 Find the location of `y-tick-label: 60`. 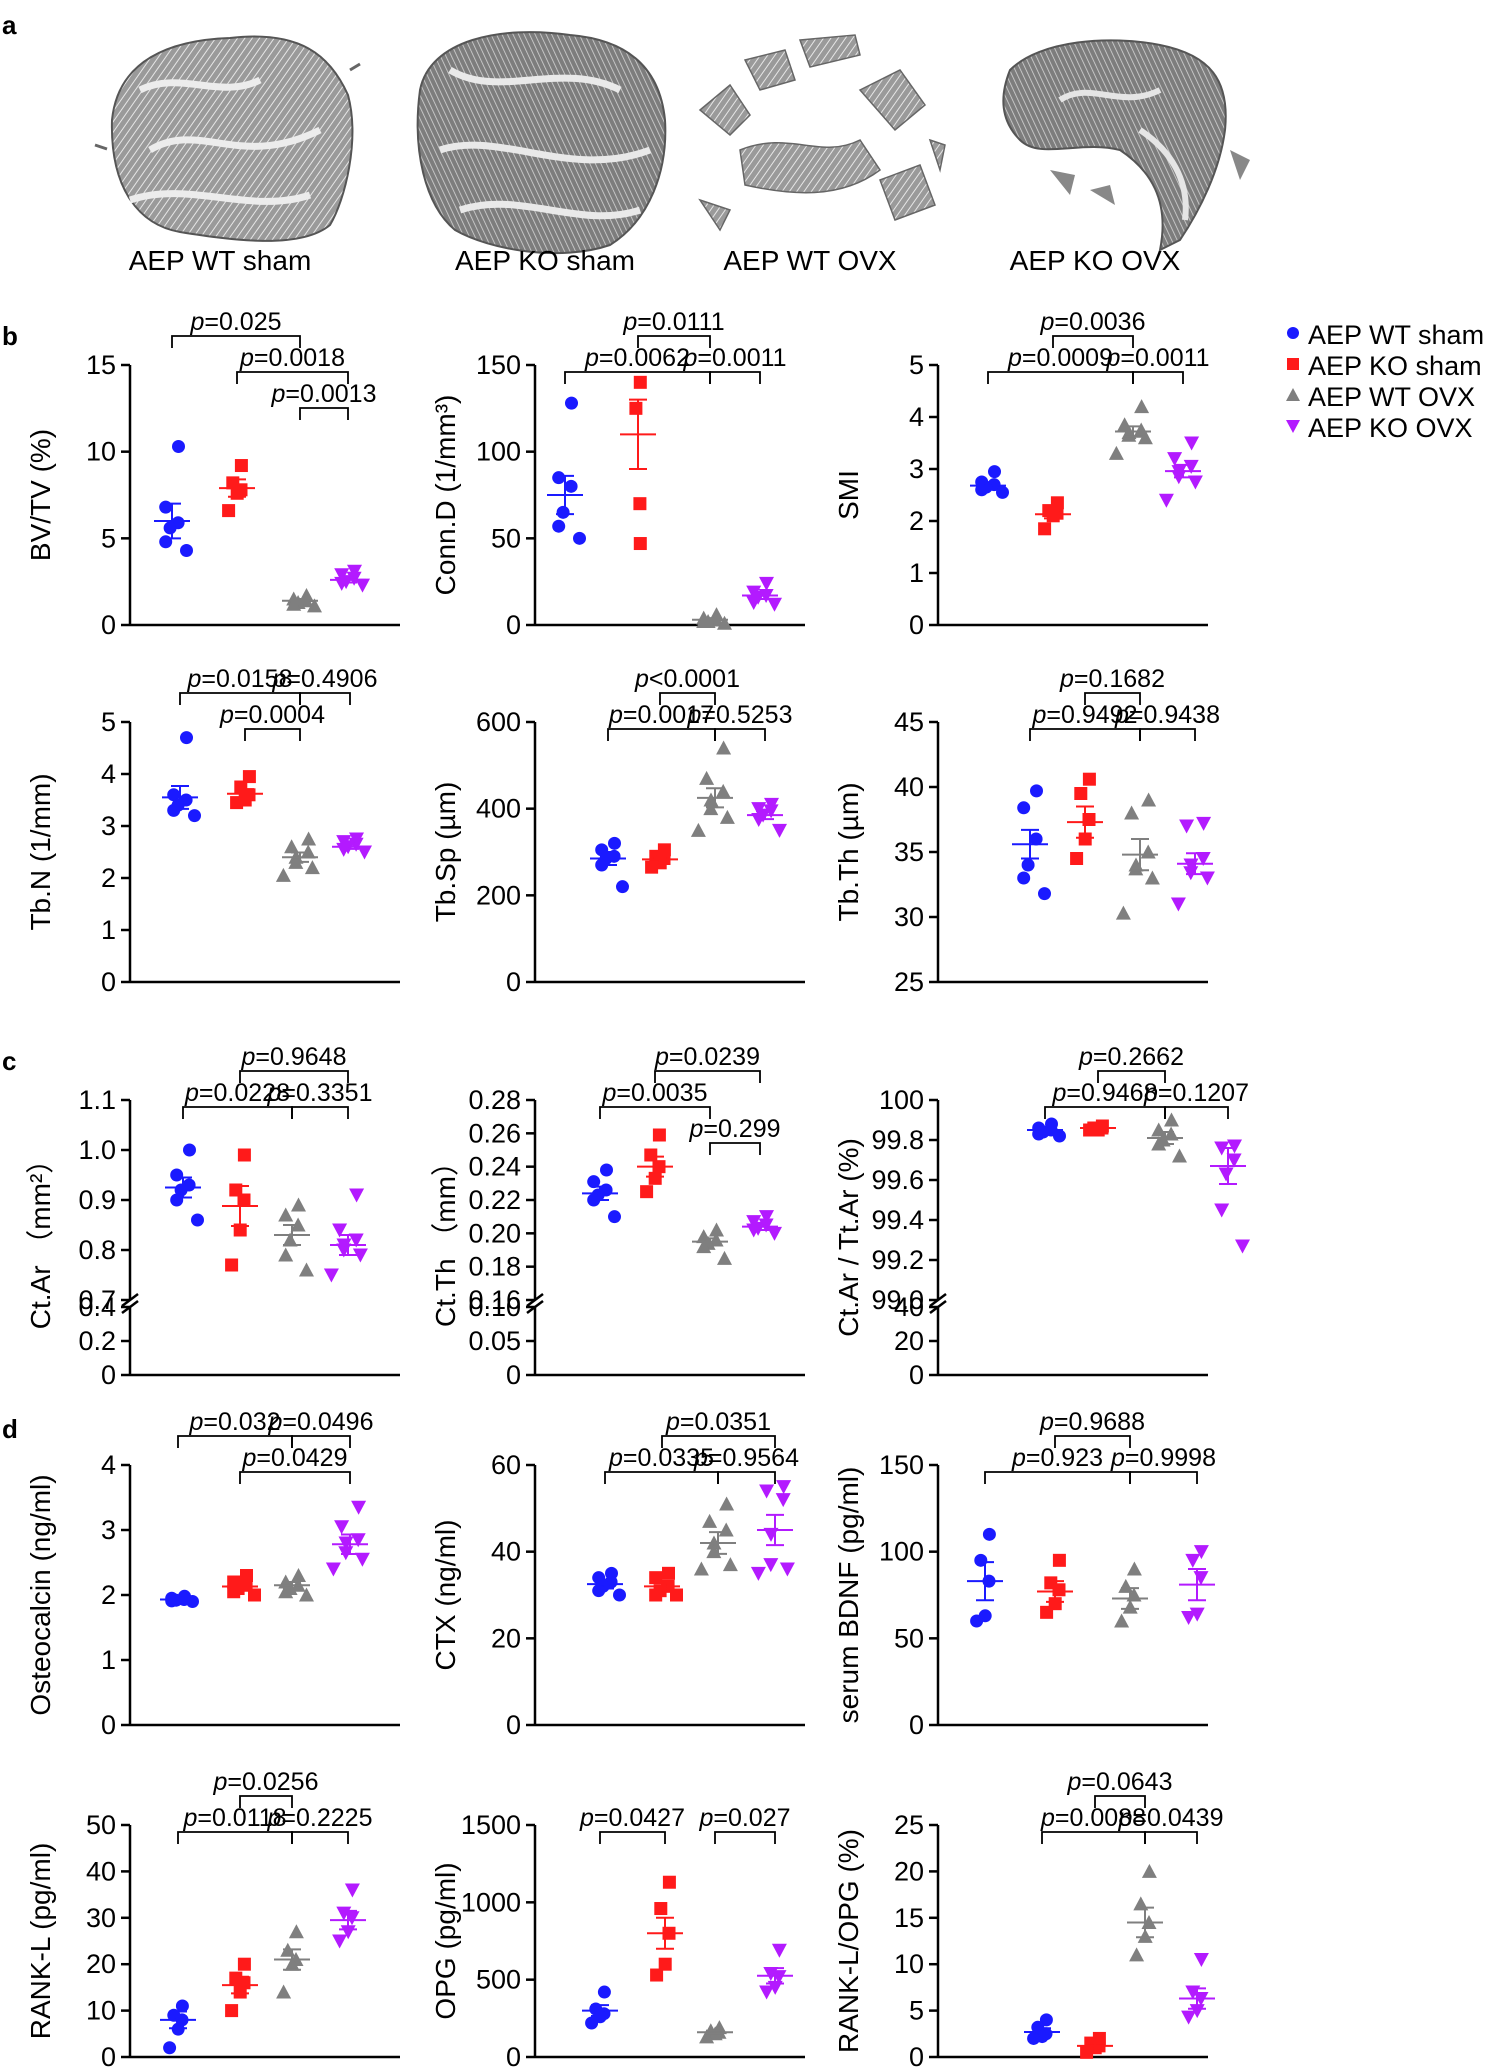

y-tick-label: 60 is located at coordinates (506, 1465).